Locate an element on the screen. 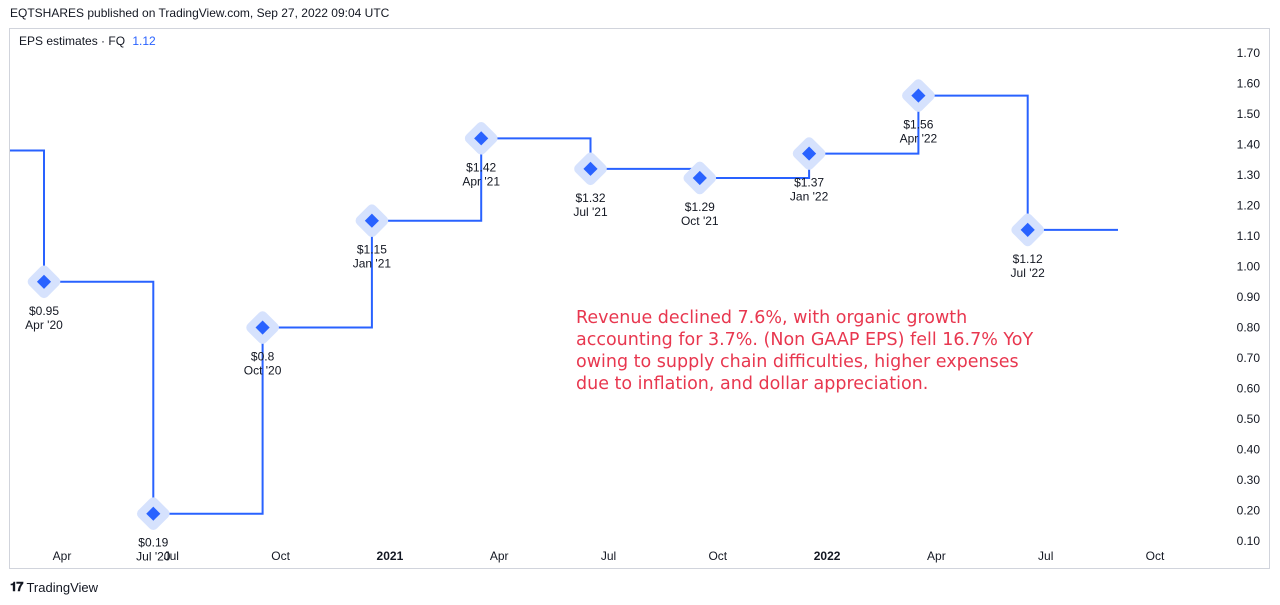  eps-value-label: $0.8 is located at coordinates (263, 357).